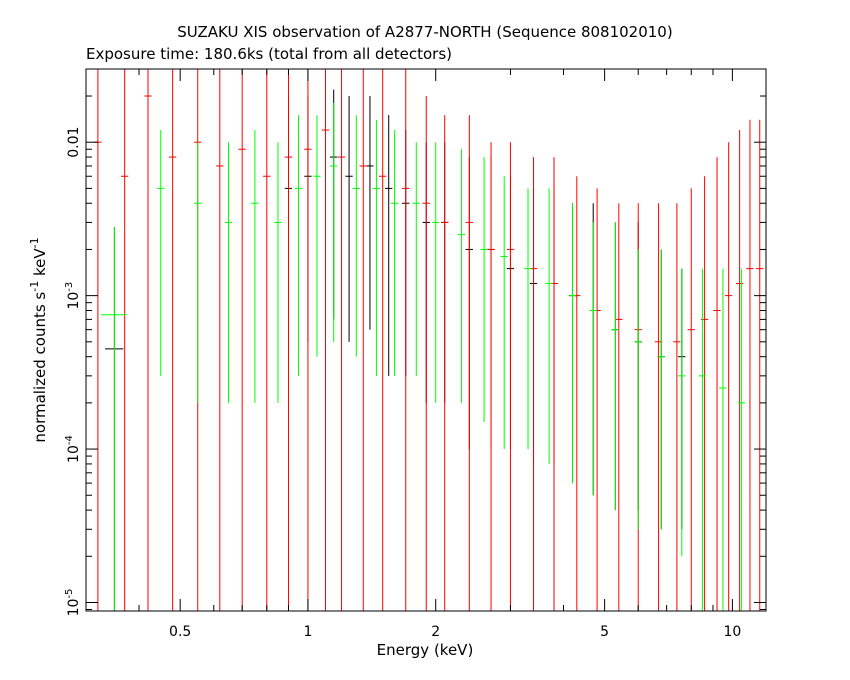  I want to click on y-tick-label: 10-5, so click(73, 603).